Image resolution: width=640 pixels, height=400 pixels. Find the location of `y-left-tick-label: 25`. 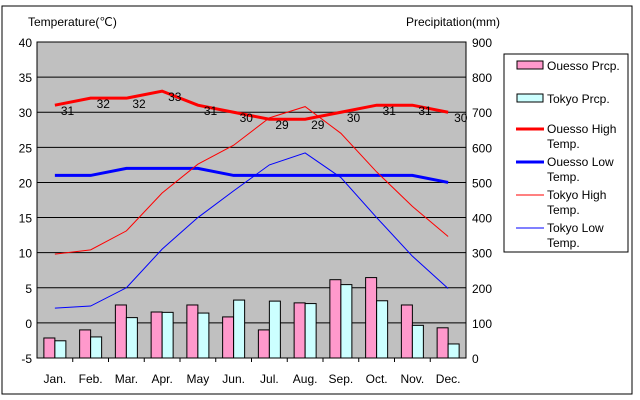

y-left-tick-label: 25 is located at coordinates (26, 148).